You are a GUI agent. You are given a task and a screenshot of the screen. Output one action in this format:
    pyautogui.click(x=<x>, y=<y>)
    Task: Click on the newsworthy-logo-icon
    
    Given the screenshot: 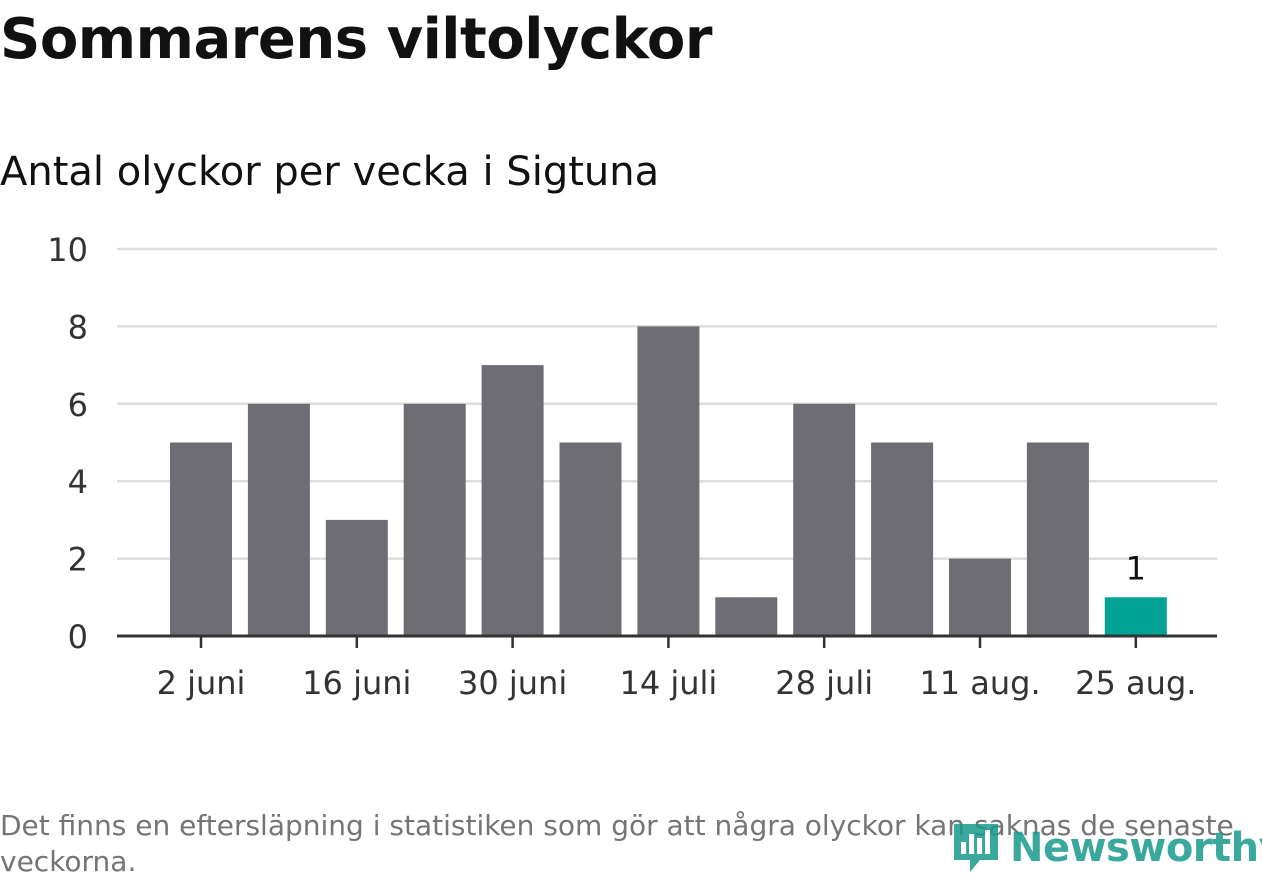 What is the action you would take?
    pyautogui.click(x=976, y=848)
    